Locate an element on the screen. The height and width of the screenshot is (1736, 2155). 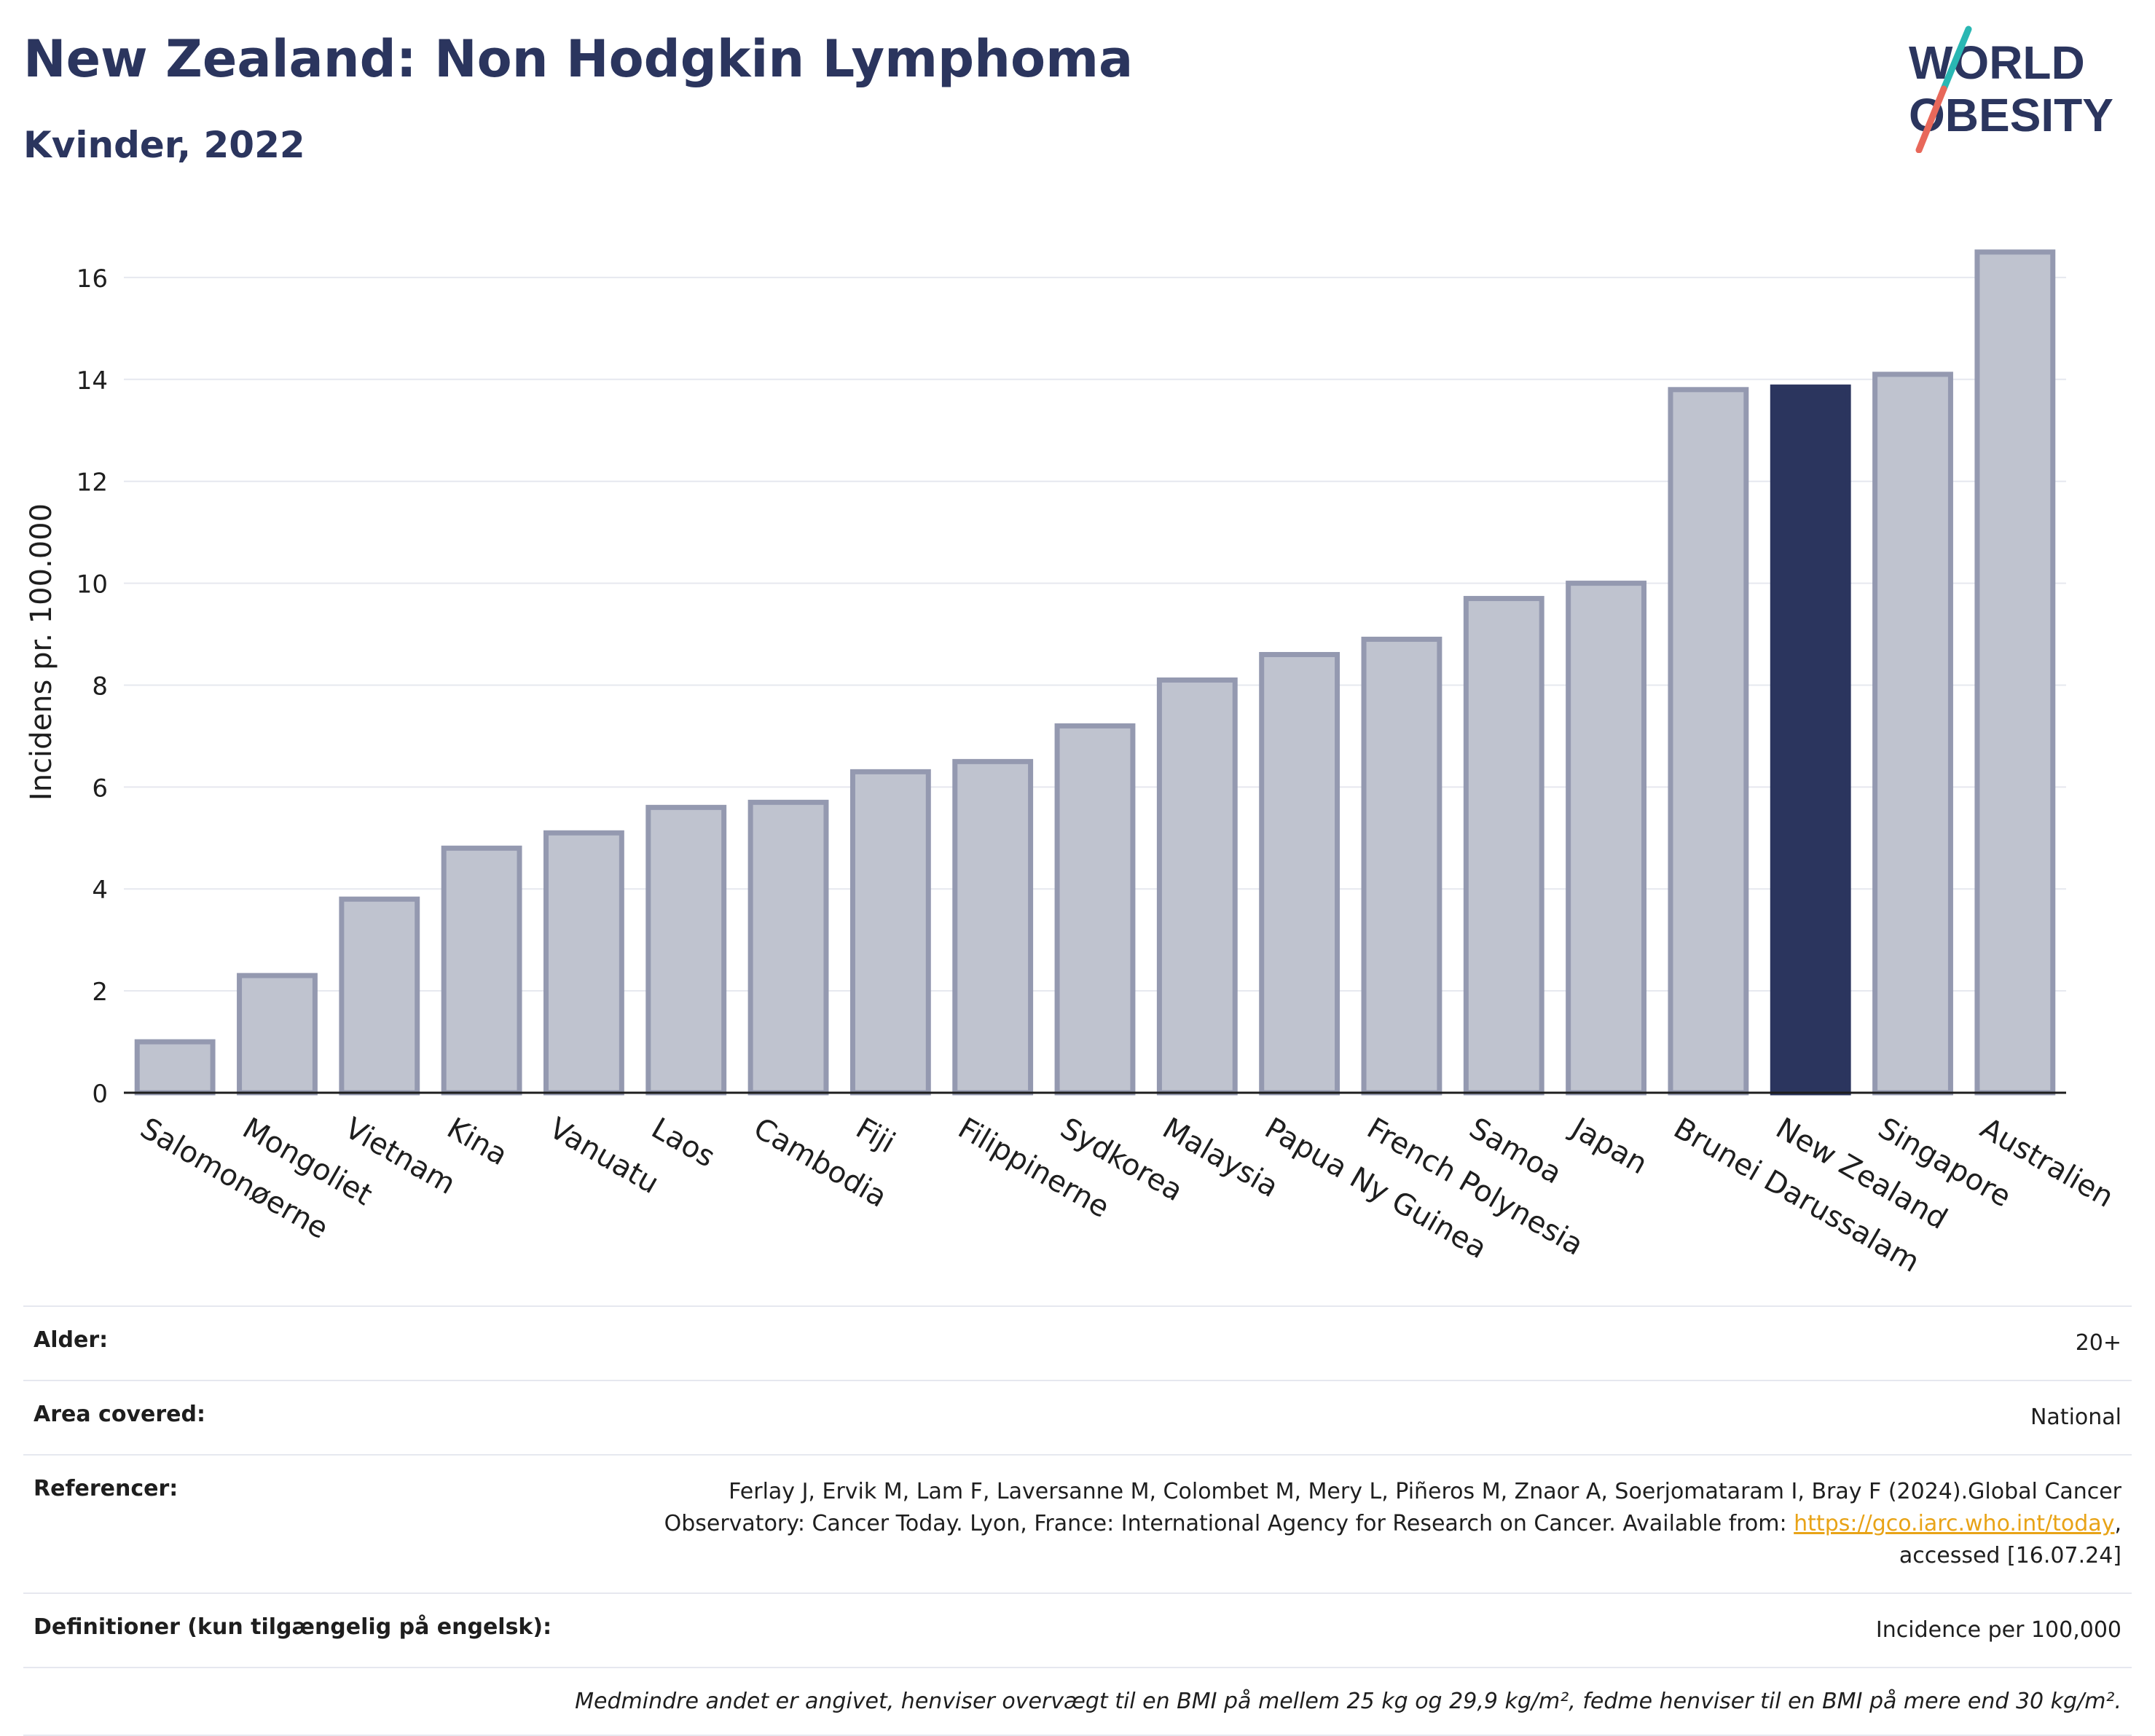
bar-highlight is located at coordinates (1810, 740).